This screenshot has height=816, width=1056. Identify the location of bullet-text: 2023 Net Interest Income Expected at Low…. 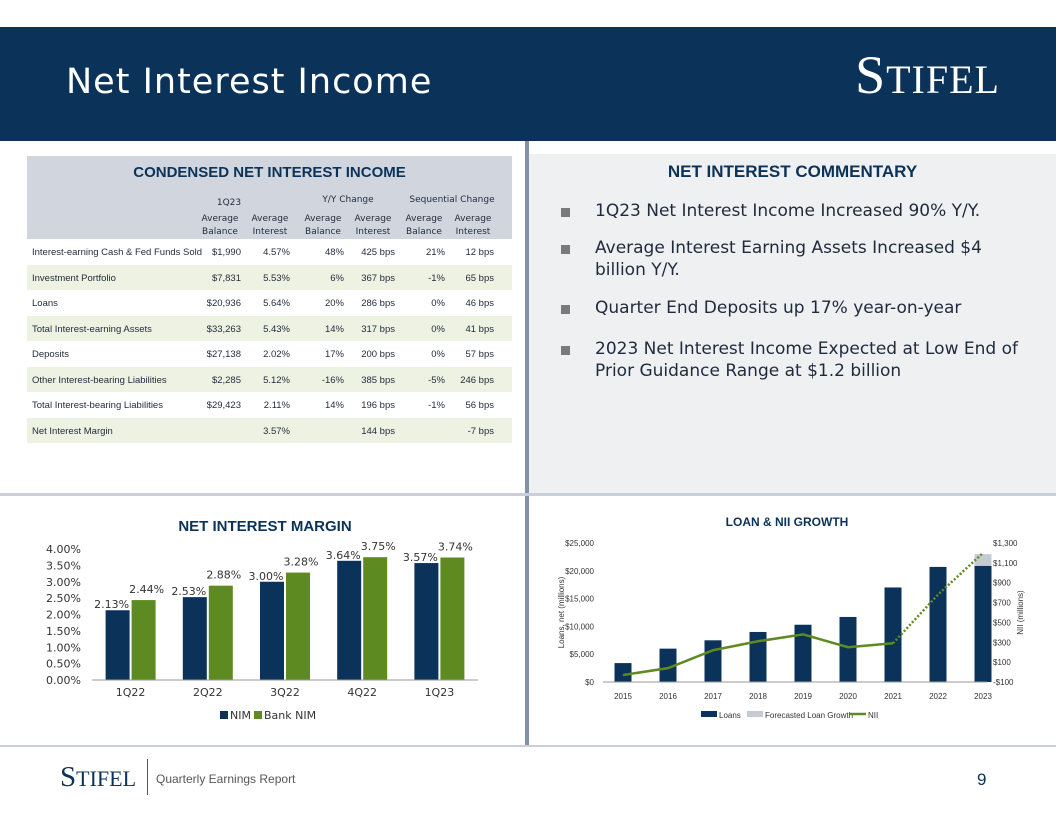
(806, 360).